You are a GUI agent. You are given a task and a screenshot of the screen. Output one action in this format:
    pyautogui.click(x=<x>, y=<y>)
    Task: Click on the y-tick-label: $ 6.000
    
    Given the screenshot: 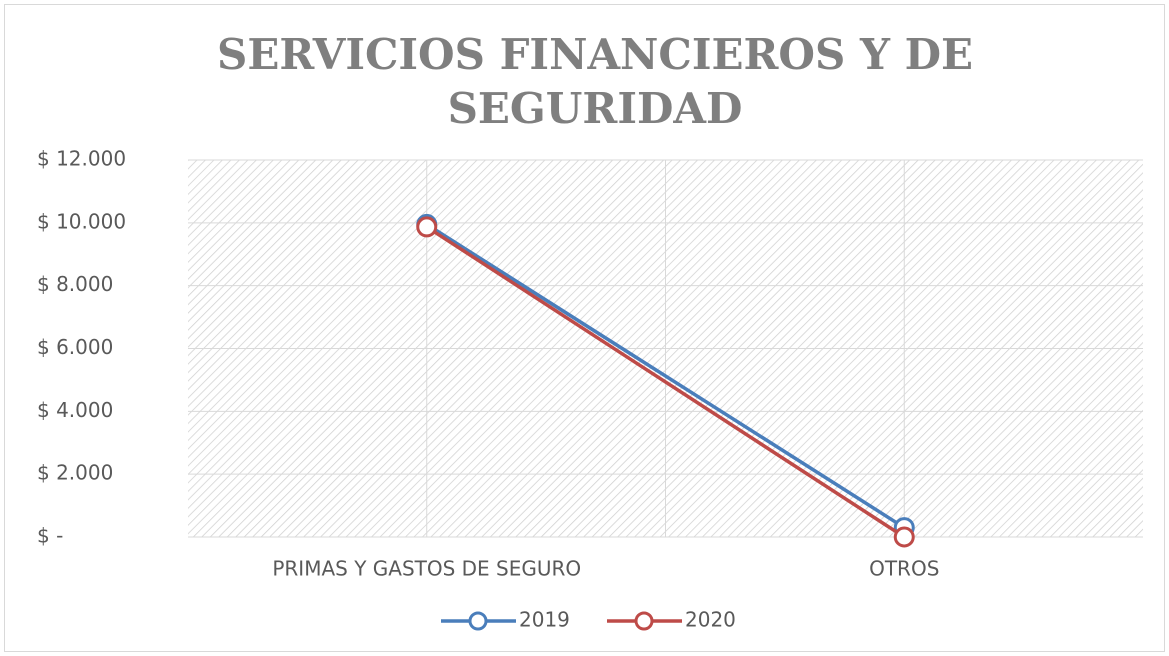 What is the action you would take?
    pyautogui.click(x=75, y=347)
    